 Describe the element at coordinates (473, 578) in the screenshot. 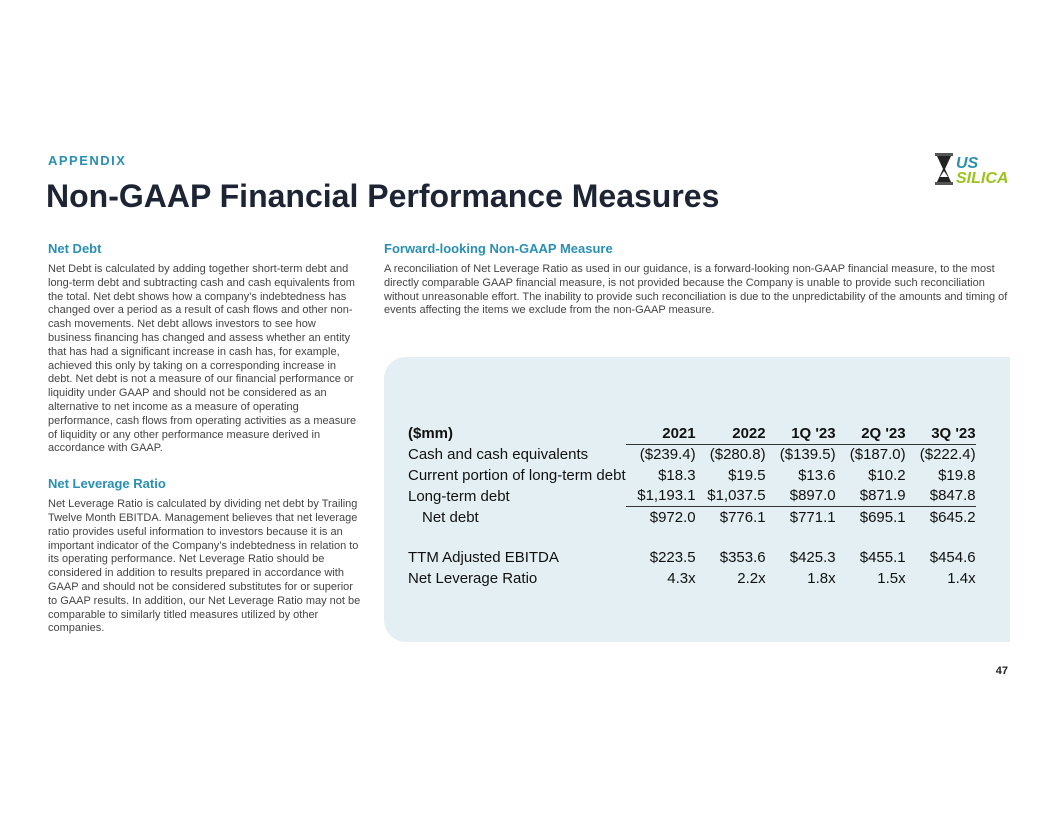

I see `row-label: Net Leverage Ratio` at that location.